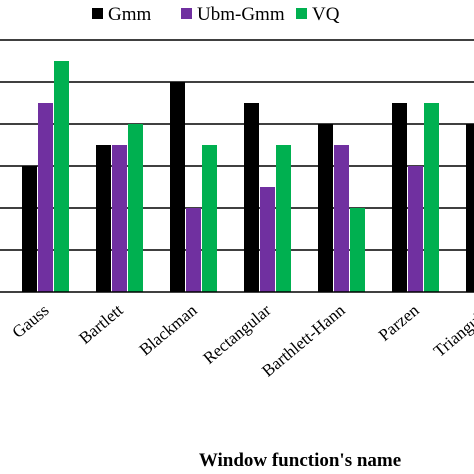 The image size is (474, 474). Describe the element at coordinates (61, 176) in the screenshot. I see `bar-vq-gauss` at that location.